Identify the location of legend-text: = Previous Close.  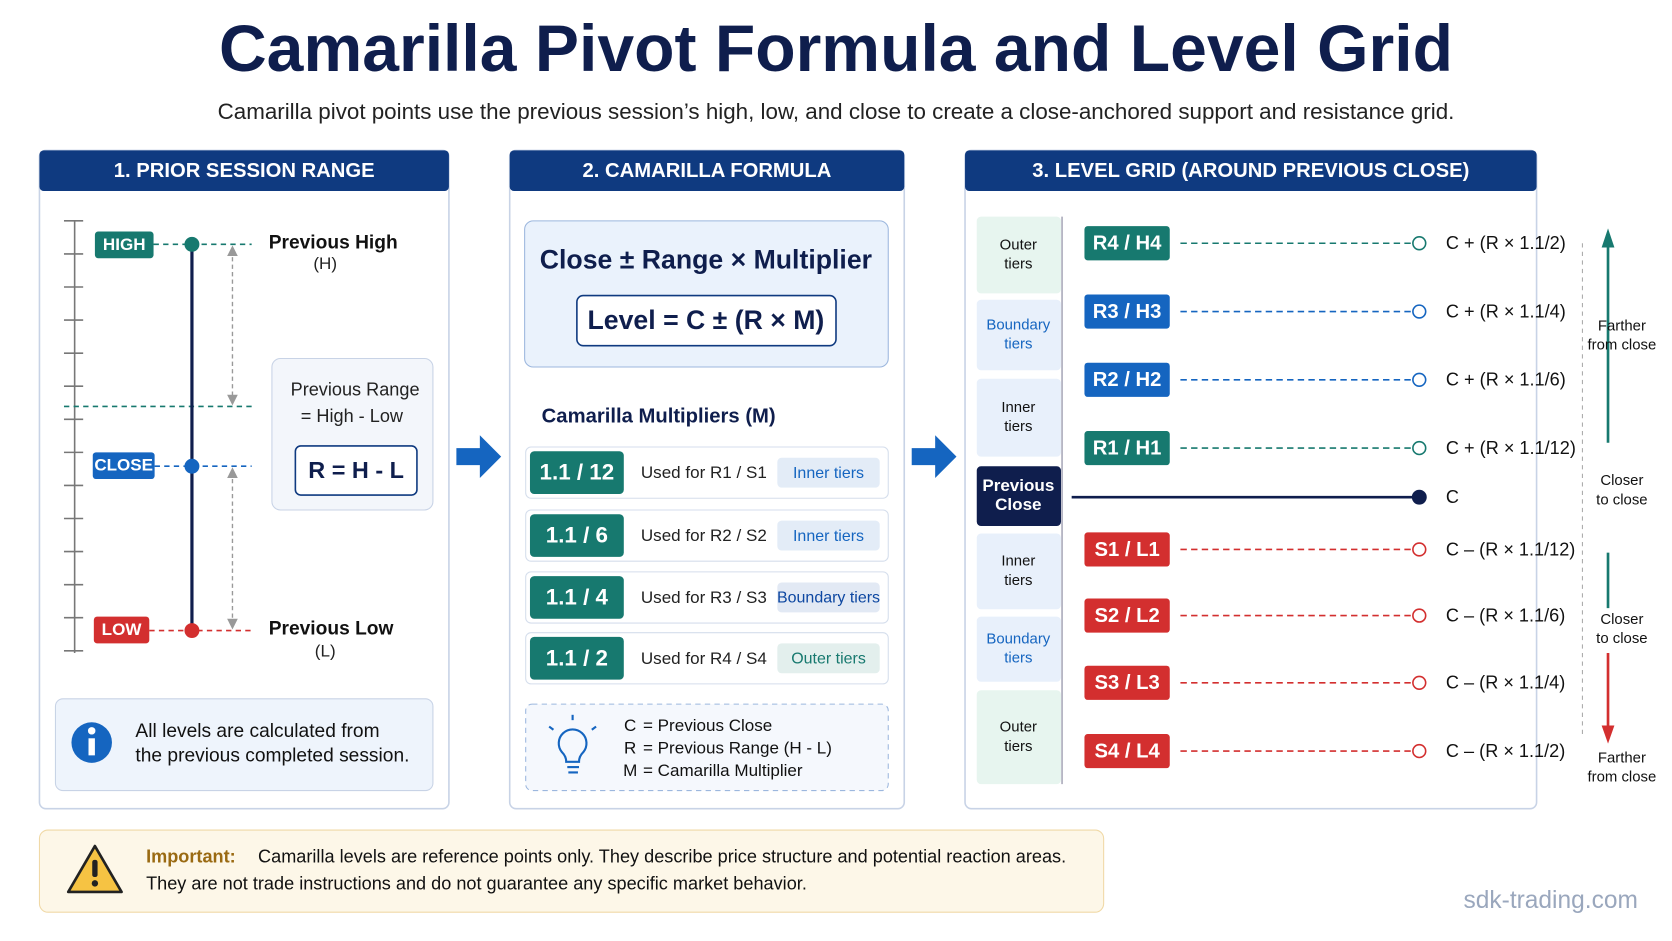
(707, 725).